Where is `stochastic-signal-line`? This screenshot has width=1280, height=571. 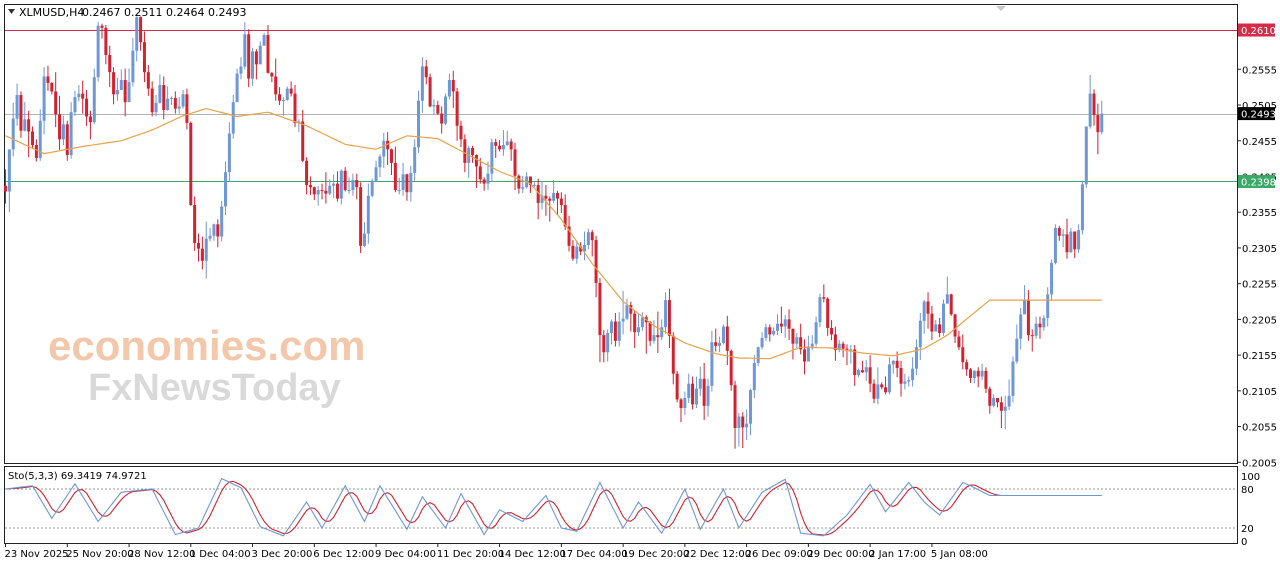 stochastic-signal-line is located at coordinates (553, 508).